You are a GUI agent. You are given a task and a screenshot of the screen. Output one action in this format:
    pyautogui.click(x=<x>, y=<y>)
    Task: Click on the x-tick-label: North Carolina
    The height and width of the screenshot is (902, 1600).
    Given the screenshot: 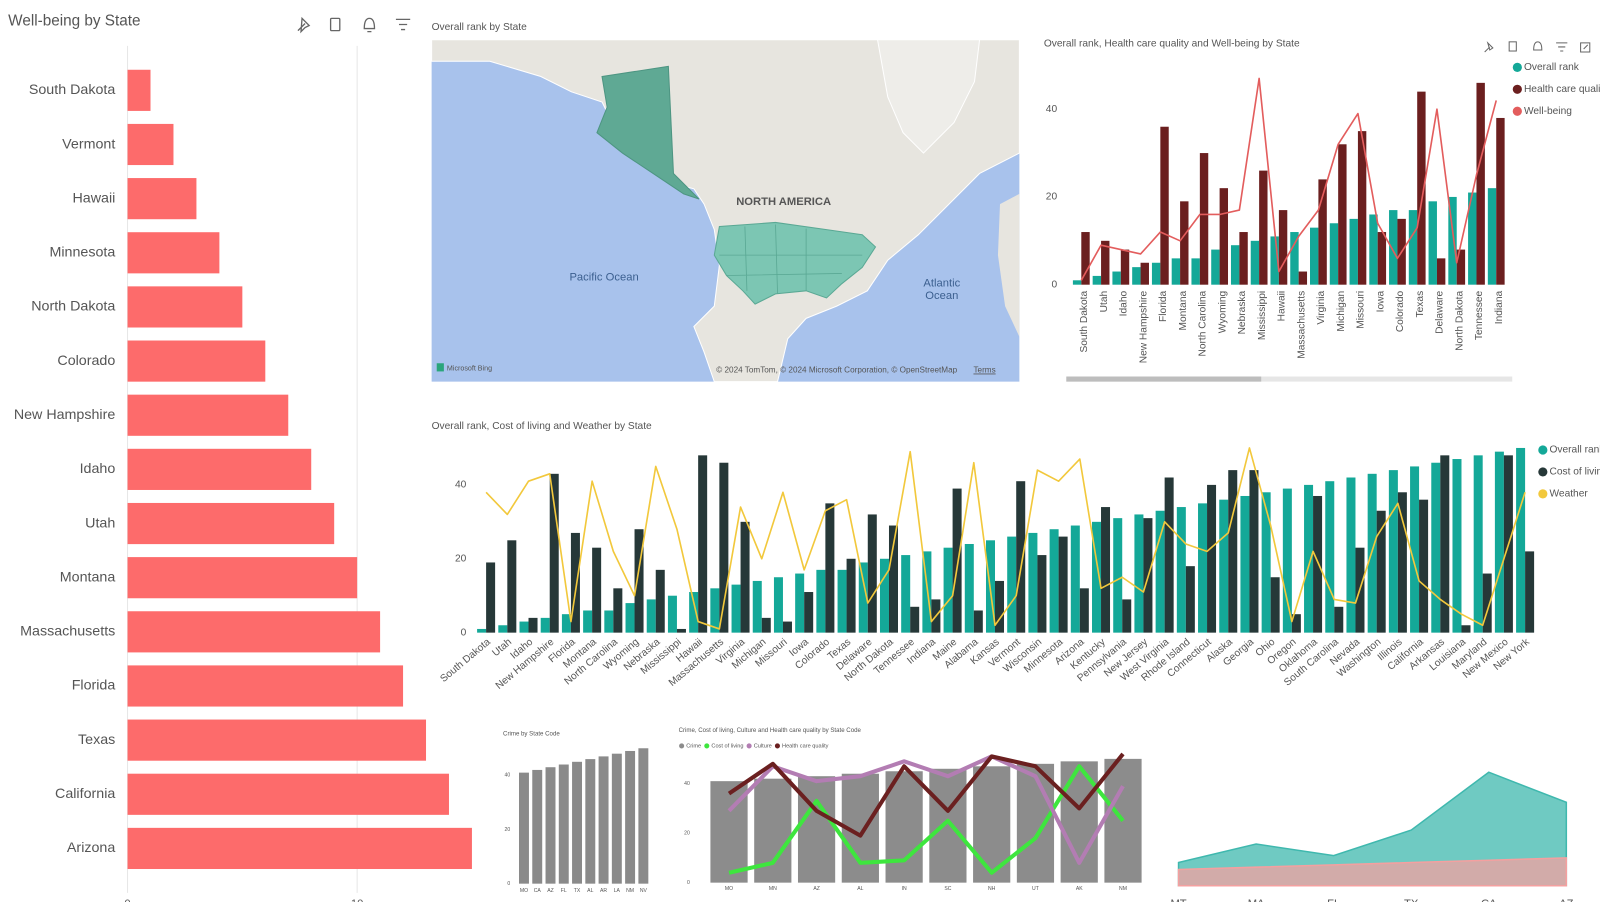 What is the action you would take?
    pyautogui.click(x=1203, y=323)
    